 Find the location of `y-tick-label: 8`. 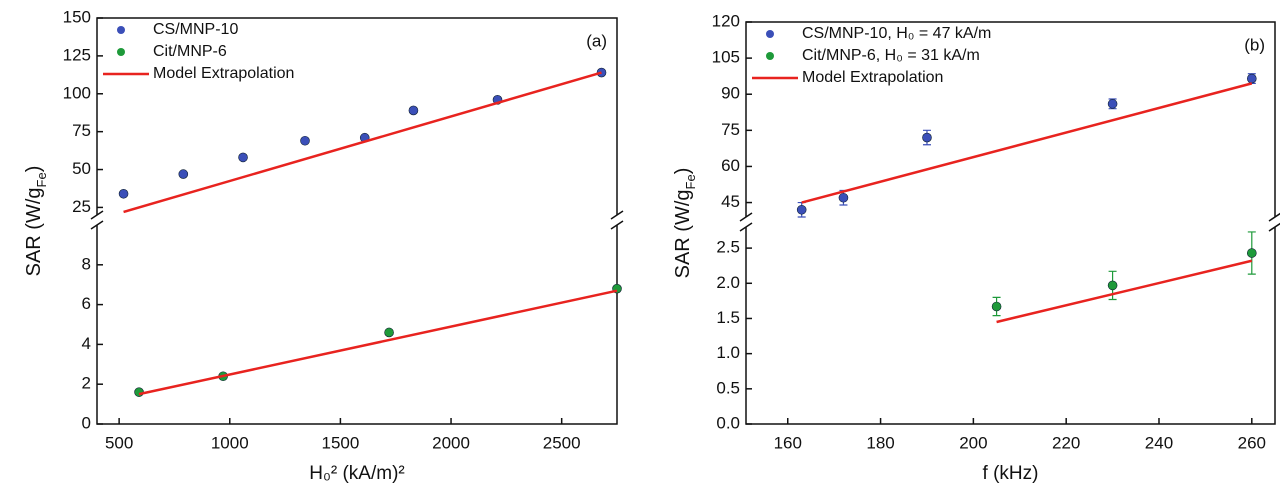

y-tick-label: 8 is located at coordinates (86, 263).